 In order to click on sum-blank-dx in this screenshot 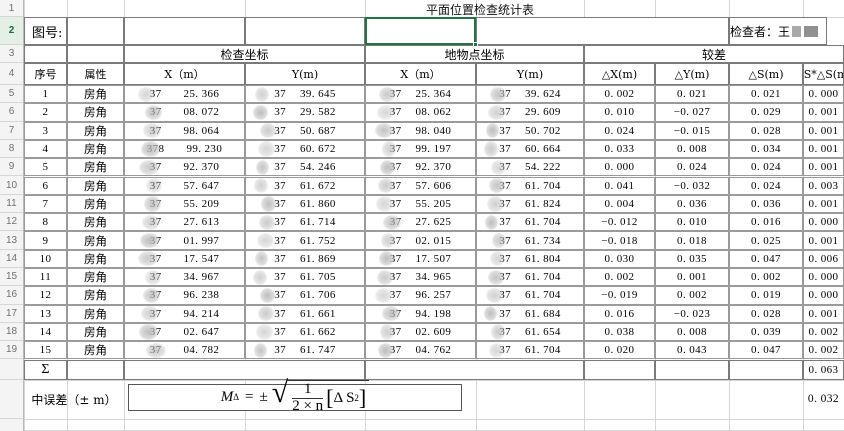, I will do `click(619, 369)`.